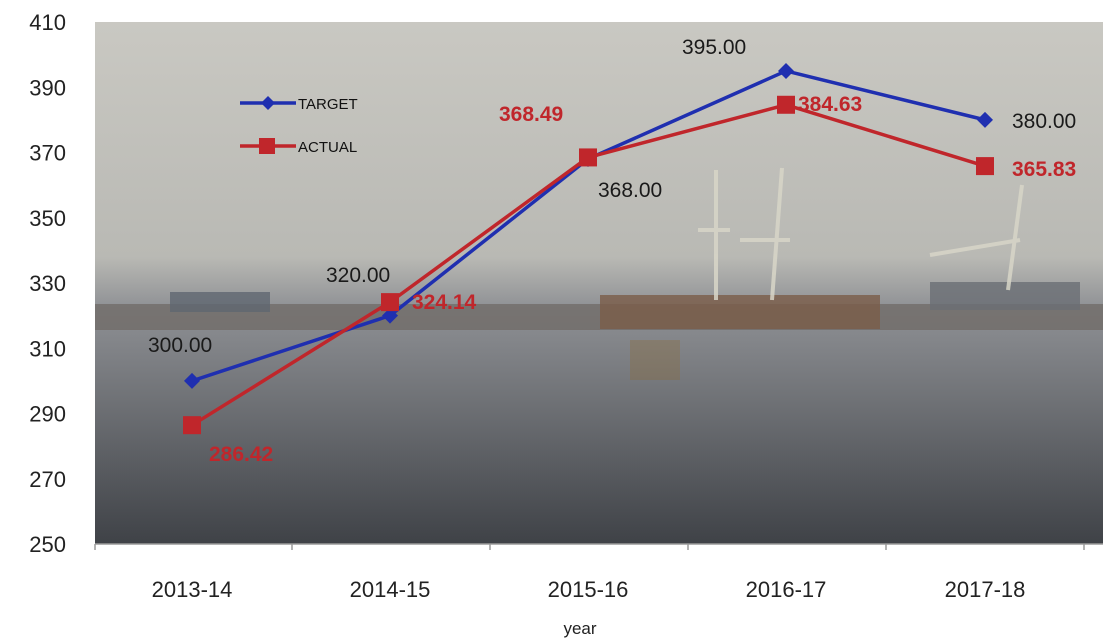  What do you see at coordinates (241, 454) in the screenshot?
I see `data-label-actual: 286.42` at bounding box center [241, 454].